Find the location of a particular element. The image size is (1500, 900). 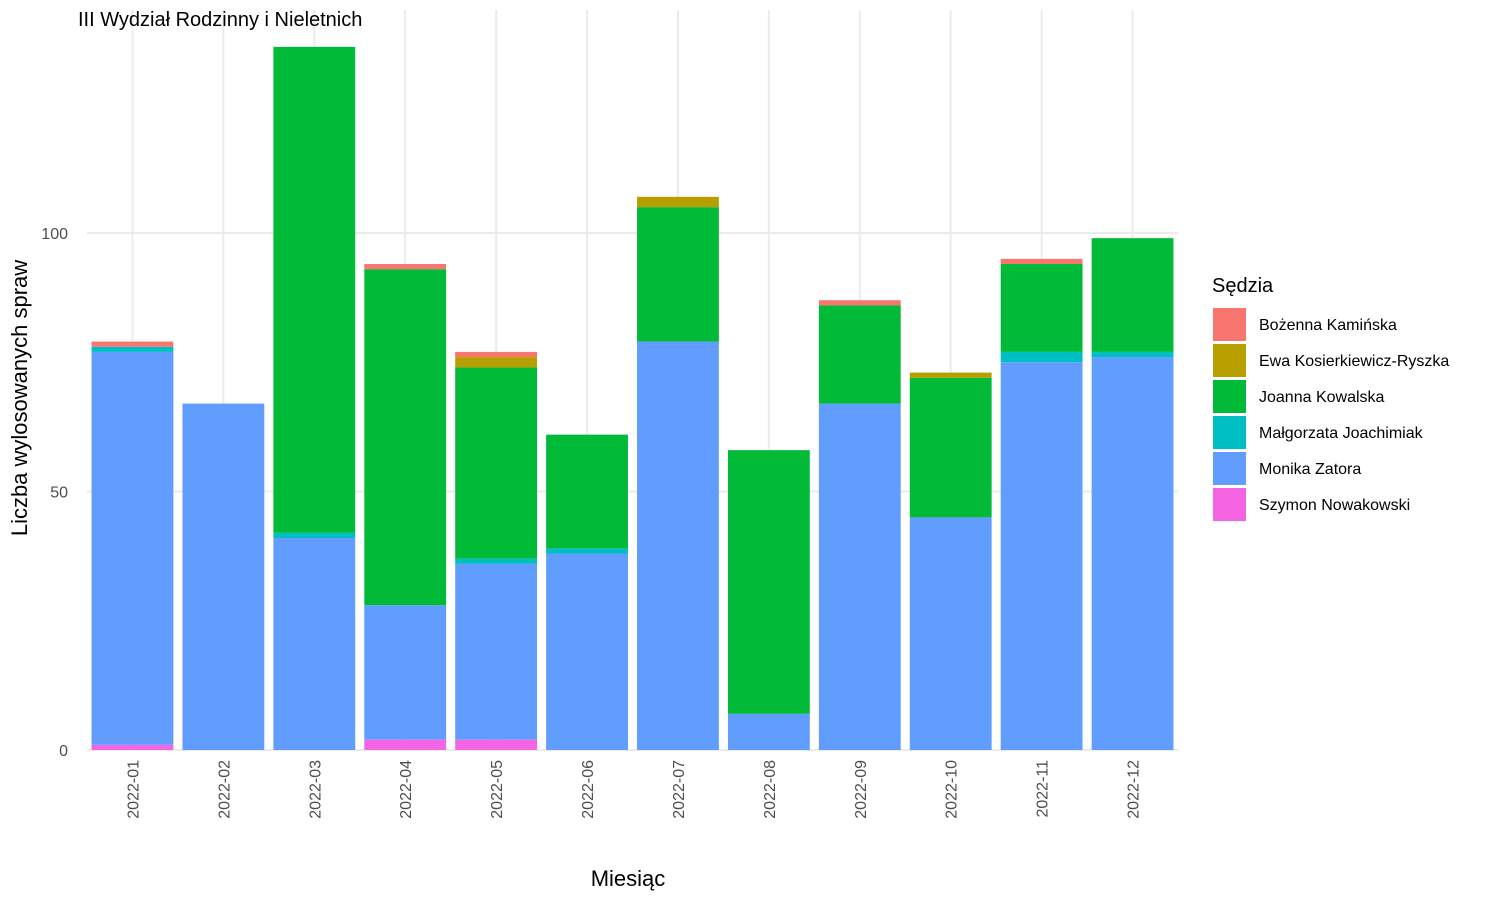

x-tick-label: 2022-04 is located at coordinates (406, 789).